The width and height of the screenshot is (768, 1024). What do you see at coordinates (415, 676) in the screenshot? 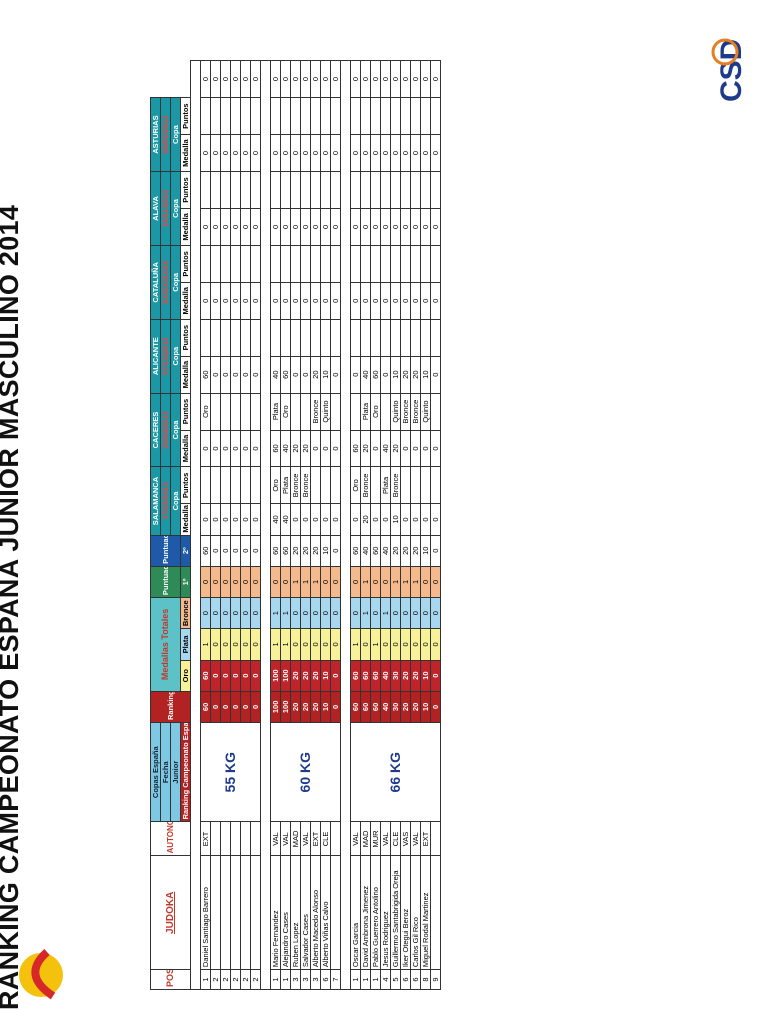
I see `ranking-copas-value: 20` at bounding box center [415, 676].